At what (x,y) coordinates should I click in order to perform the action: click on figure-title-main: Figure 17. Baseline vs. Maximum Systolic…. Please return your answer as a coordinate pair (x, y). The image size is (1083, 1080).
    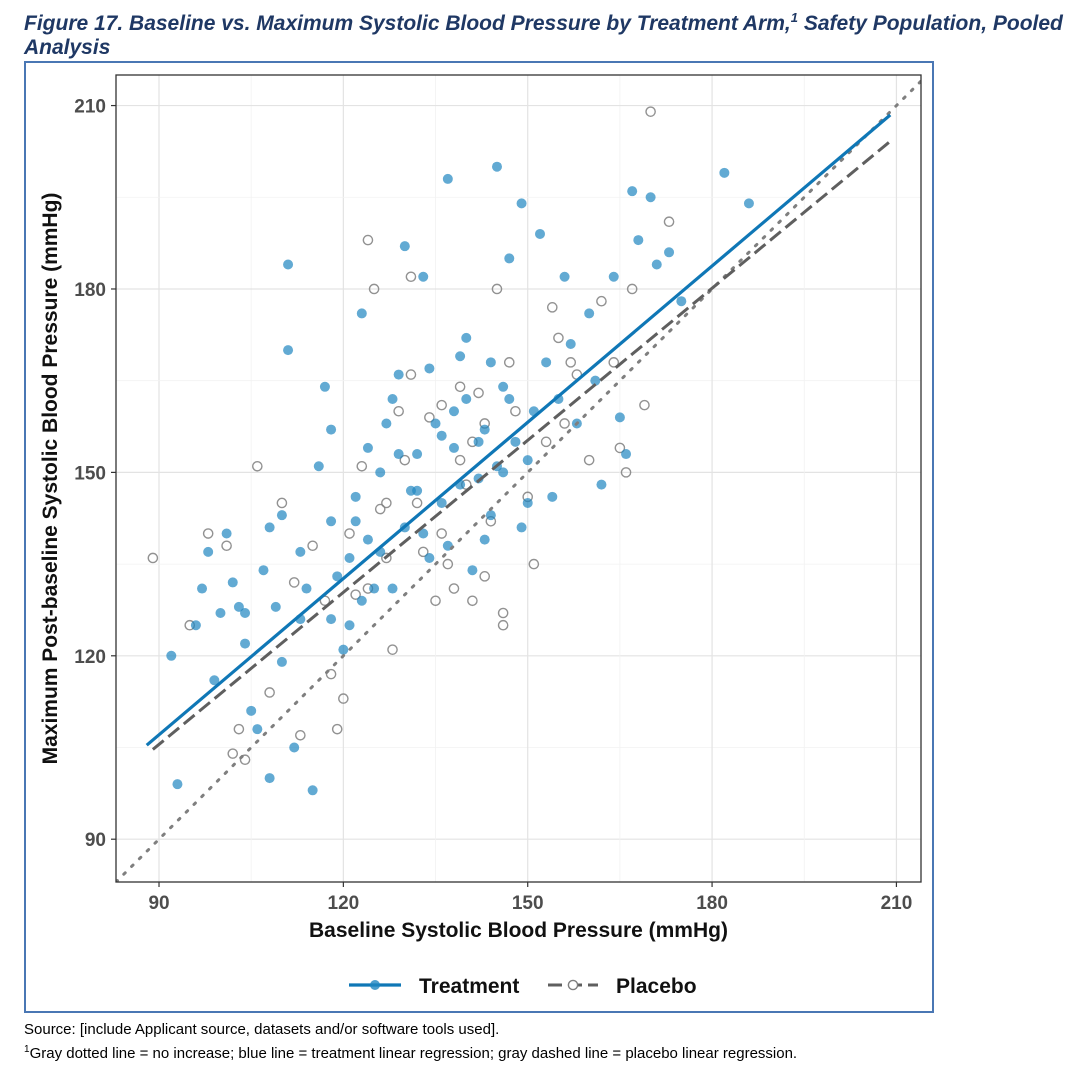
    Looking at the image, I should click on (407, 23).